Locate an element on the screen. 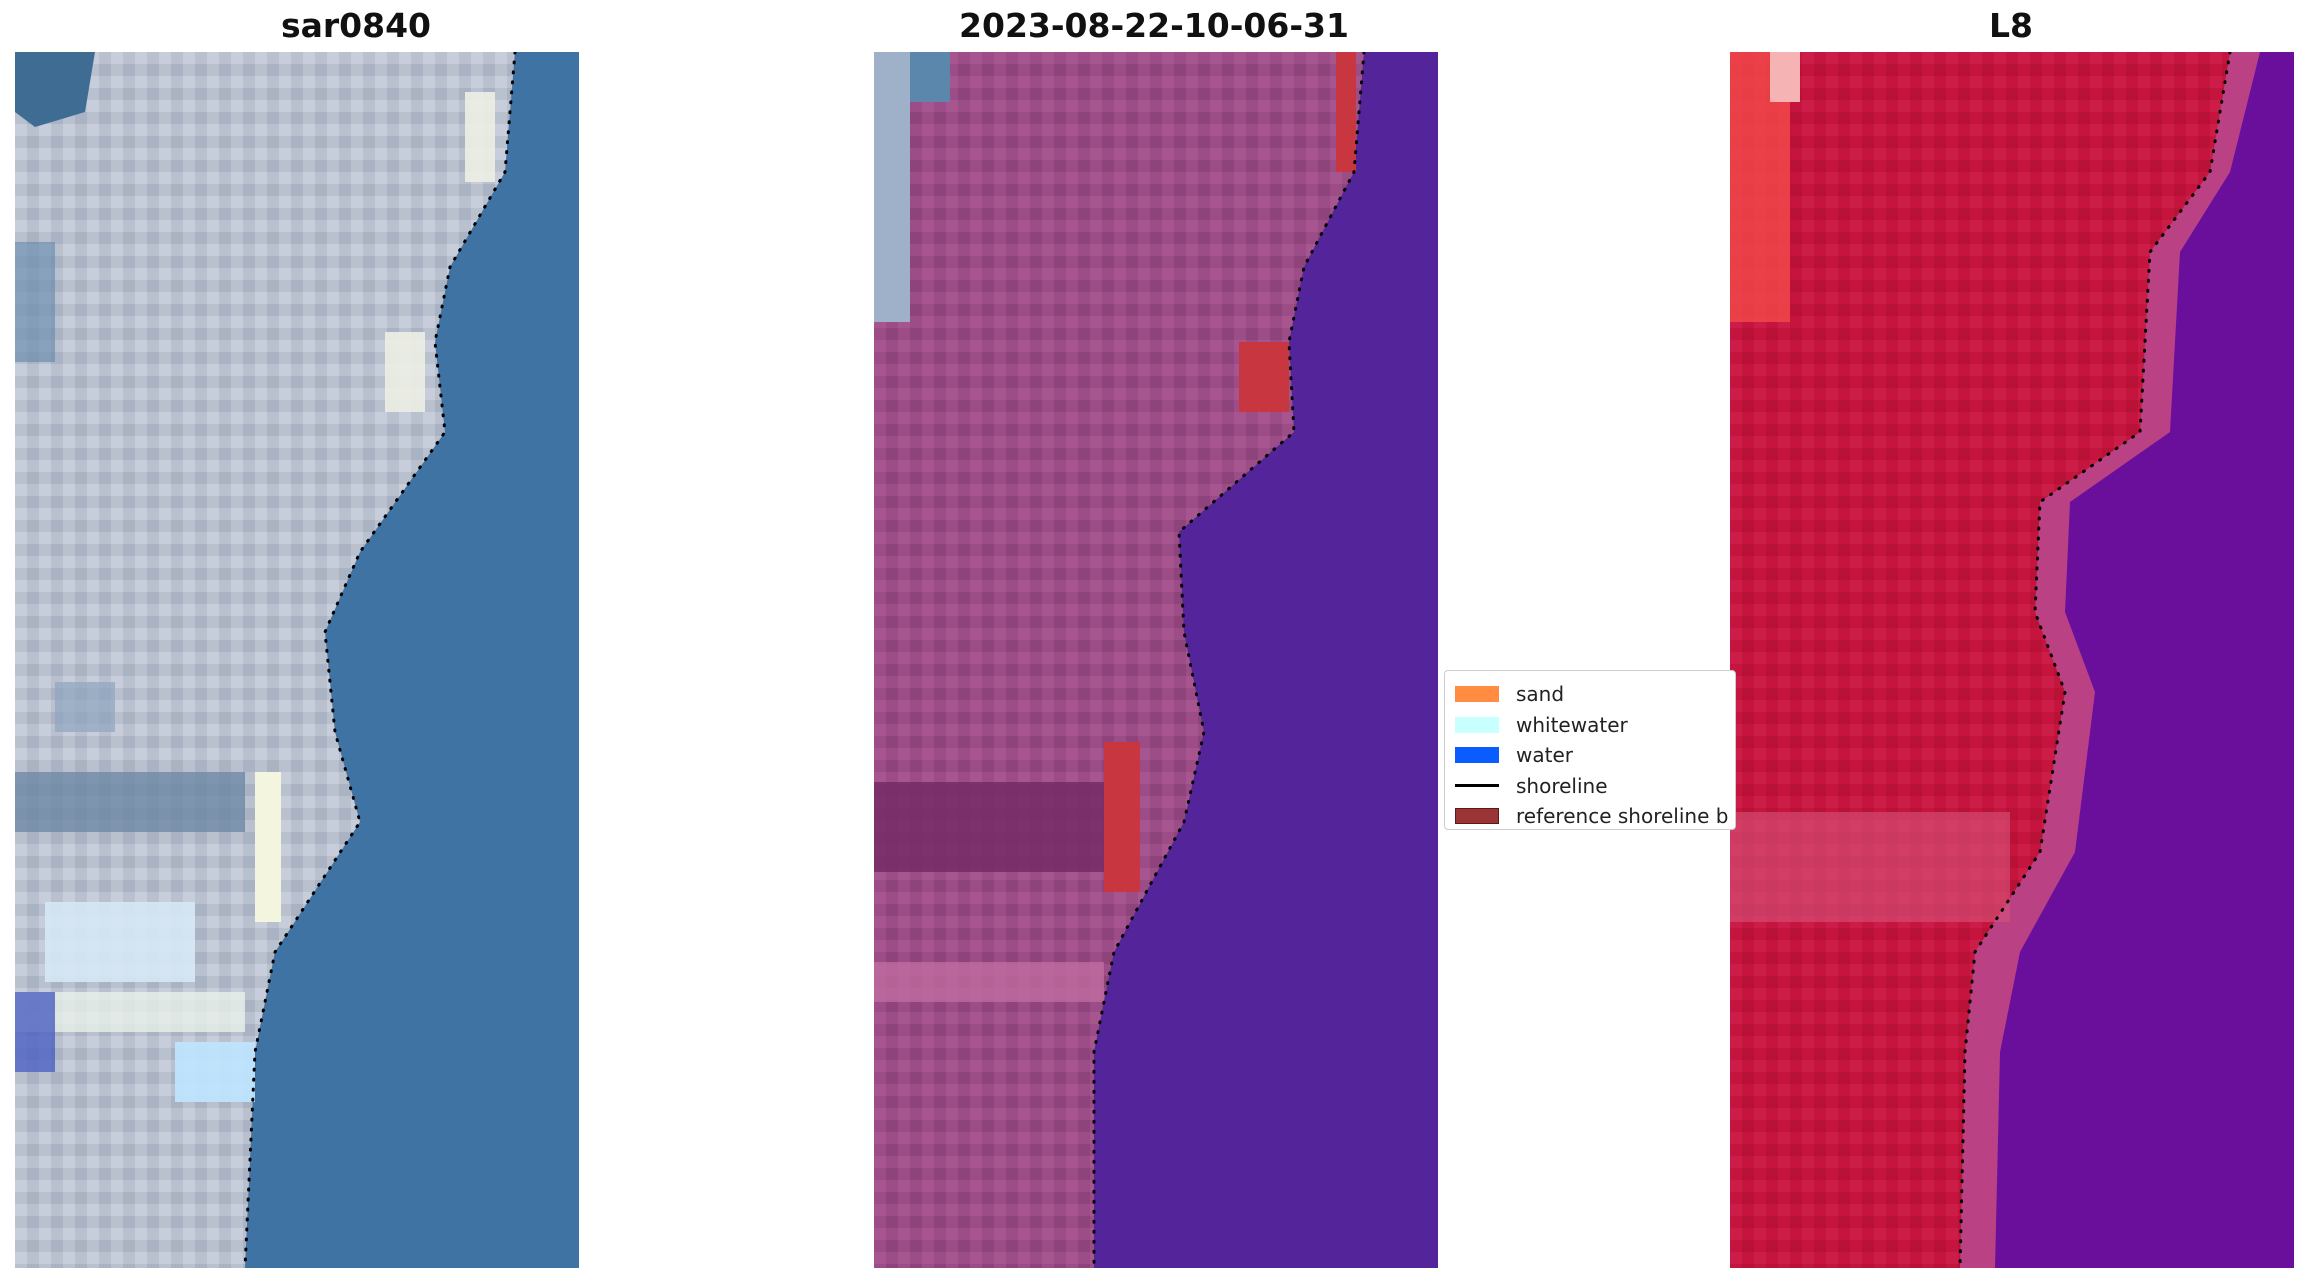 This screenshot has height=1283, width=2307. legend-label-shoreline: shoreline is located at coordinates (1562, 785).